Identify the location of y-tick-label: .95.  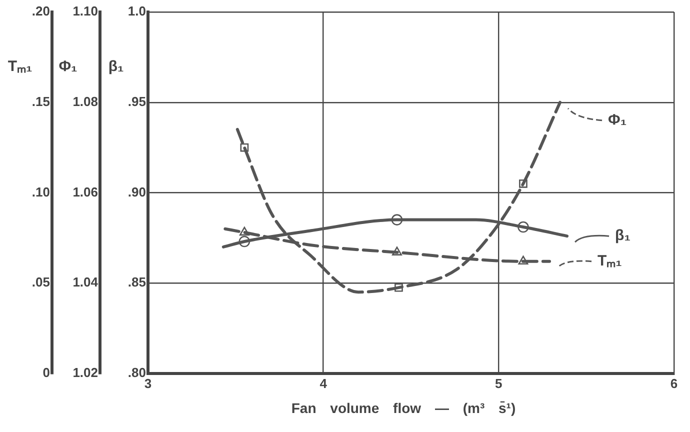
(137, 101).